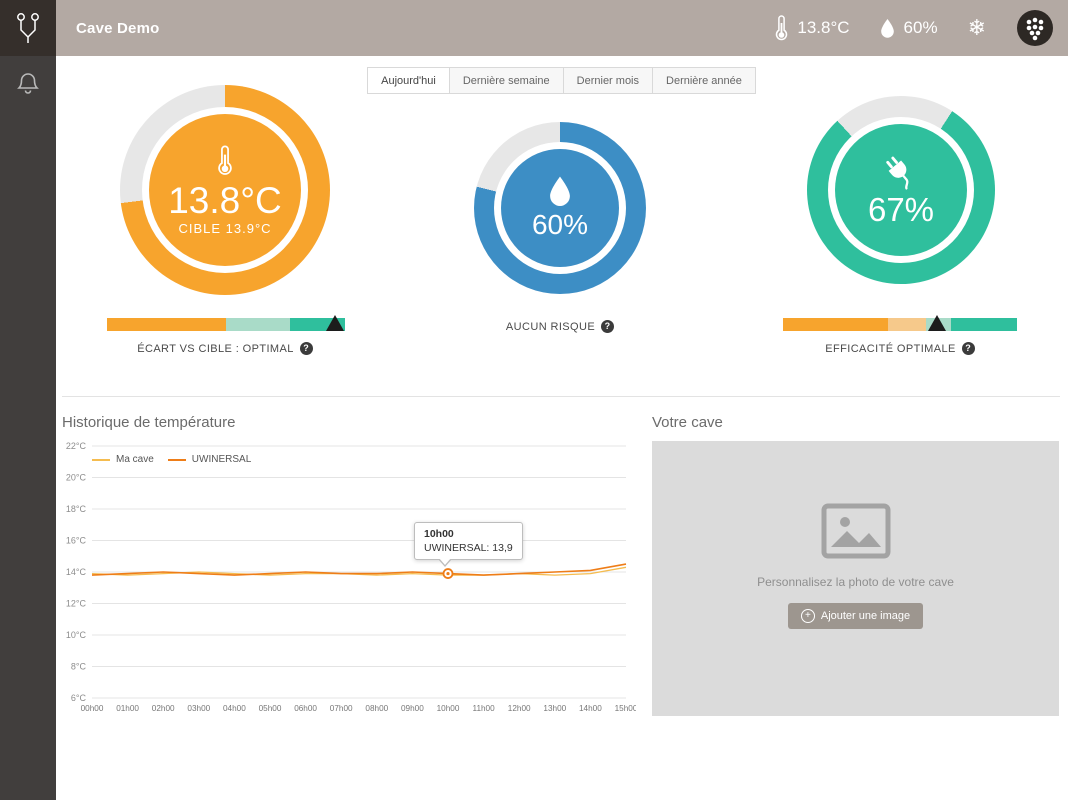  What do you see at coordinates (127, 708) in the screenshot?
I see `svg-text: 01h00` at bounding box center [127, 708].